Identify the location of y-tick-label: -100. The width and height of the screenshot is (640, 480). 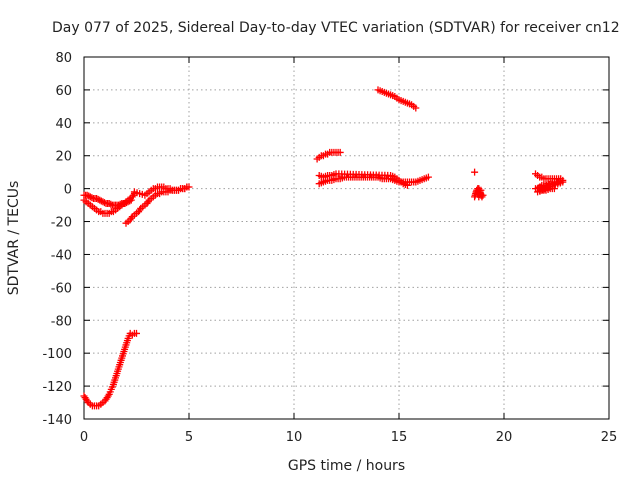
(57, 354).